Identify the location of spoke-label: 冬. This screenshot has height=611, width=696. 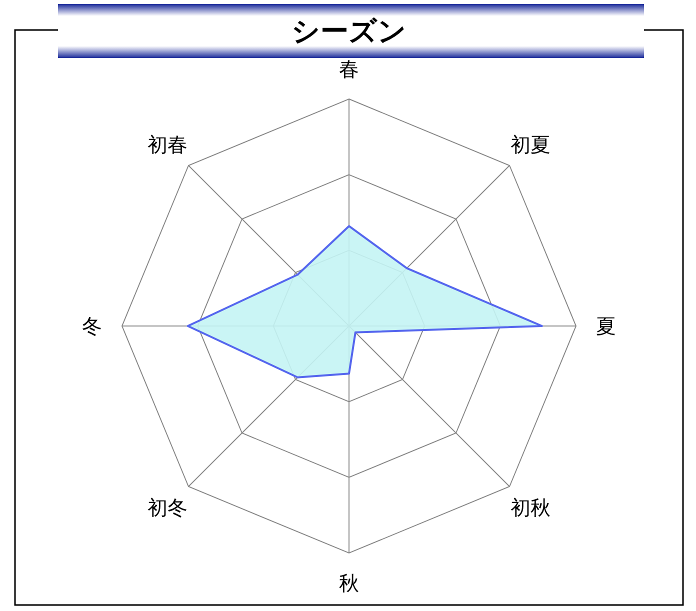
(92, 326).